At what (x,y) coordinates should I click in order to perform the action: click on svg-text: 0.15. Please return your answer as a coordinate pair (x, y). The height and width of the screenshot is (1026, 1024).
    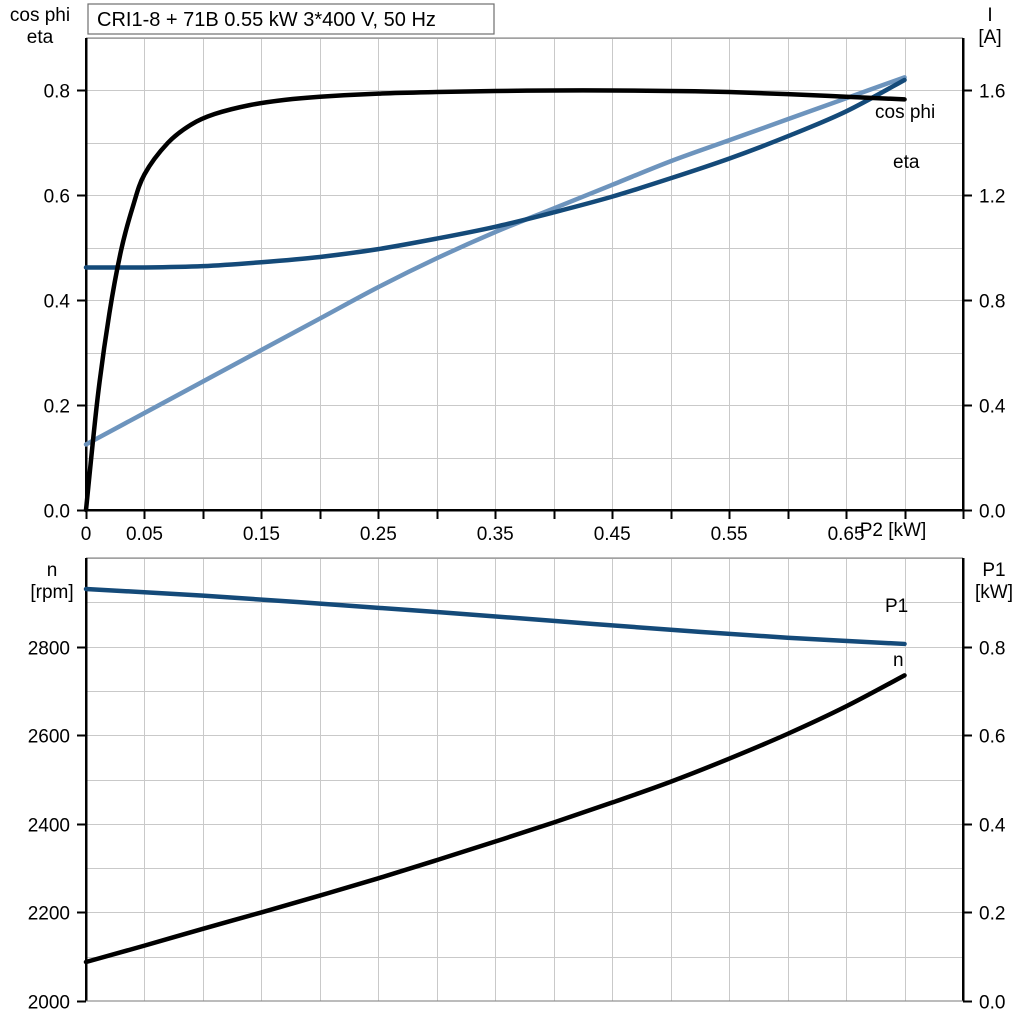
    Looking at the image, I should click on (261, 534).